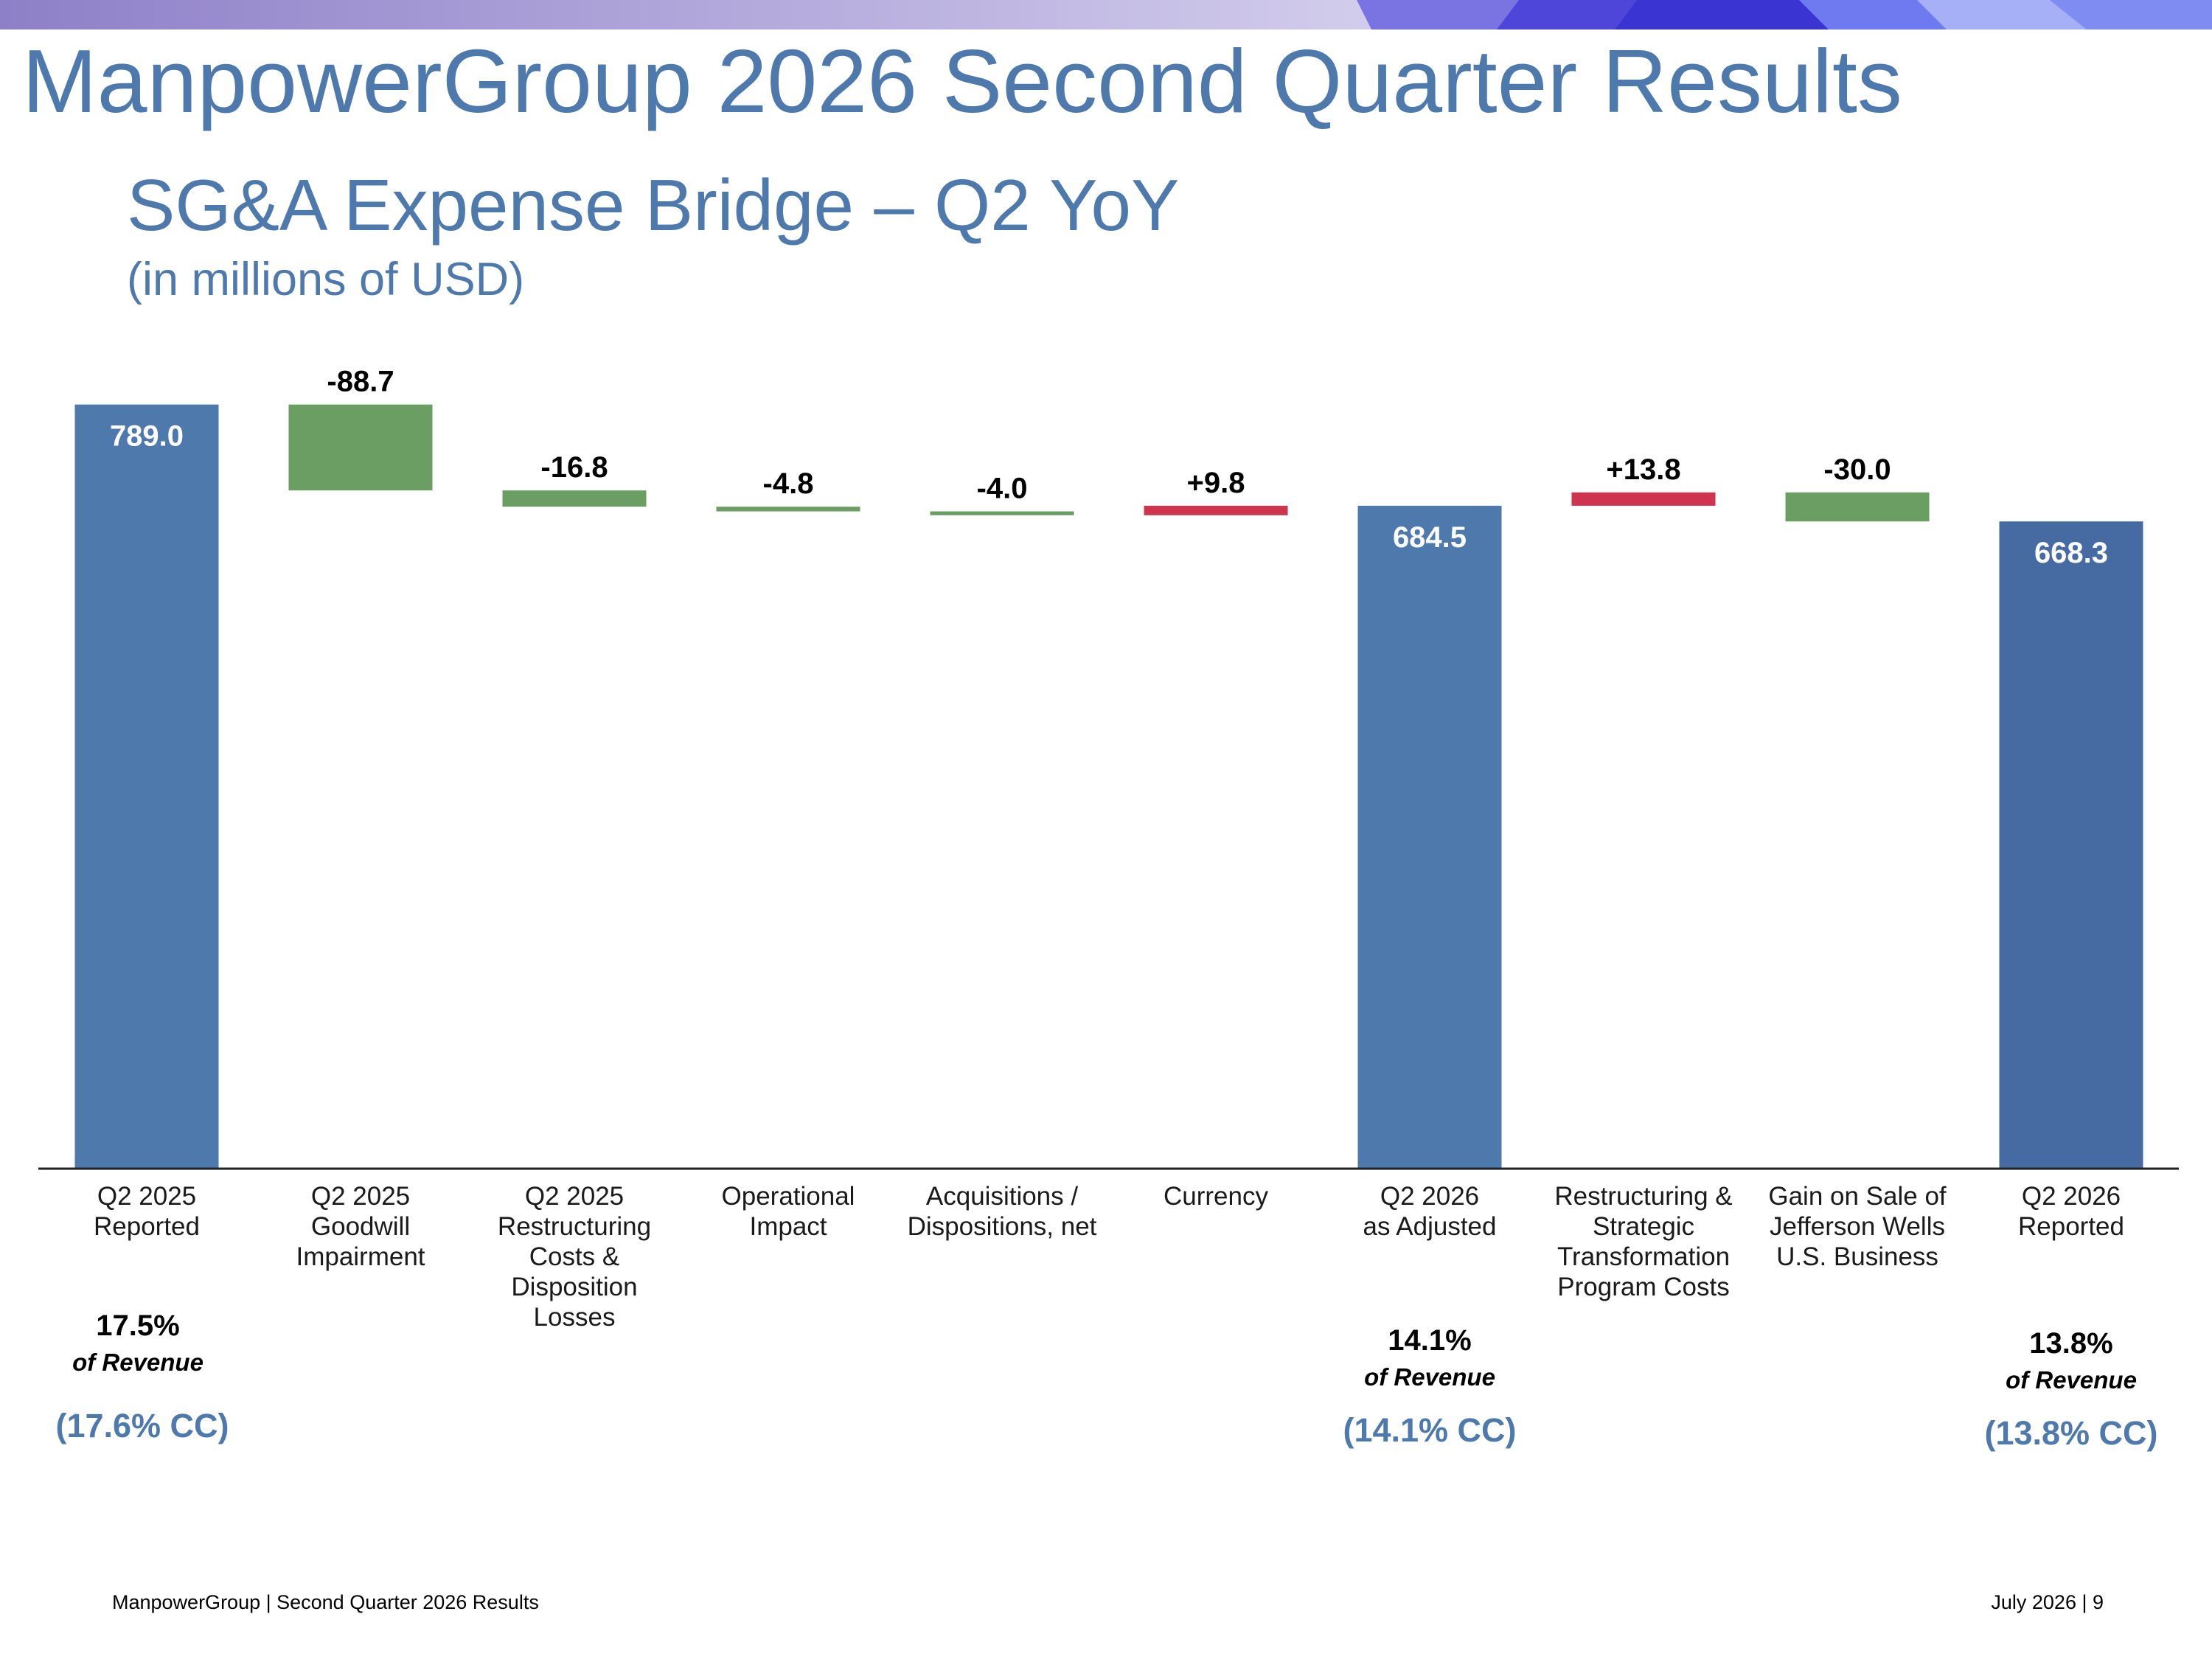  I want to click on revenue-pct-block-1: 14.1% of Revenue, so click(1429, 1357).